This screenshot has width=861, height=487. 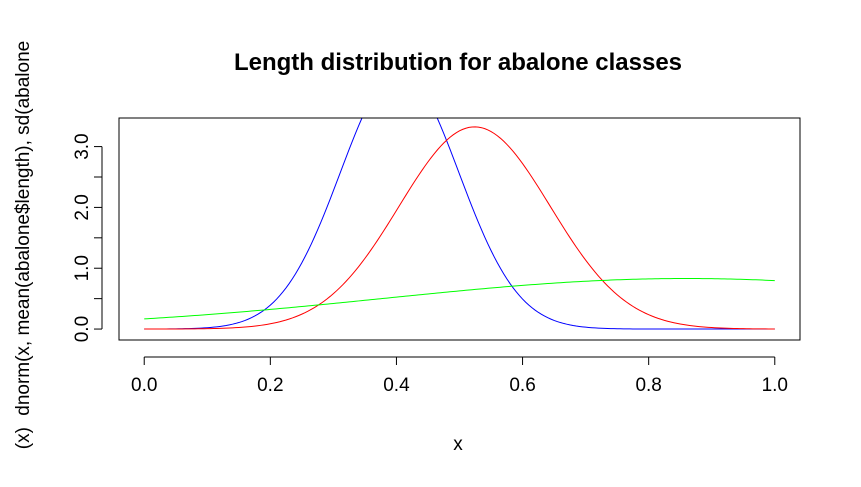 What do you see at coordinates (522, 385) in the screenshot?
I see `x-tick-label: 0.6` at bounding box center [522, 385].